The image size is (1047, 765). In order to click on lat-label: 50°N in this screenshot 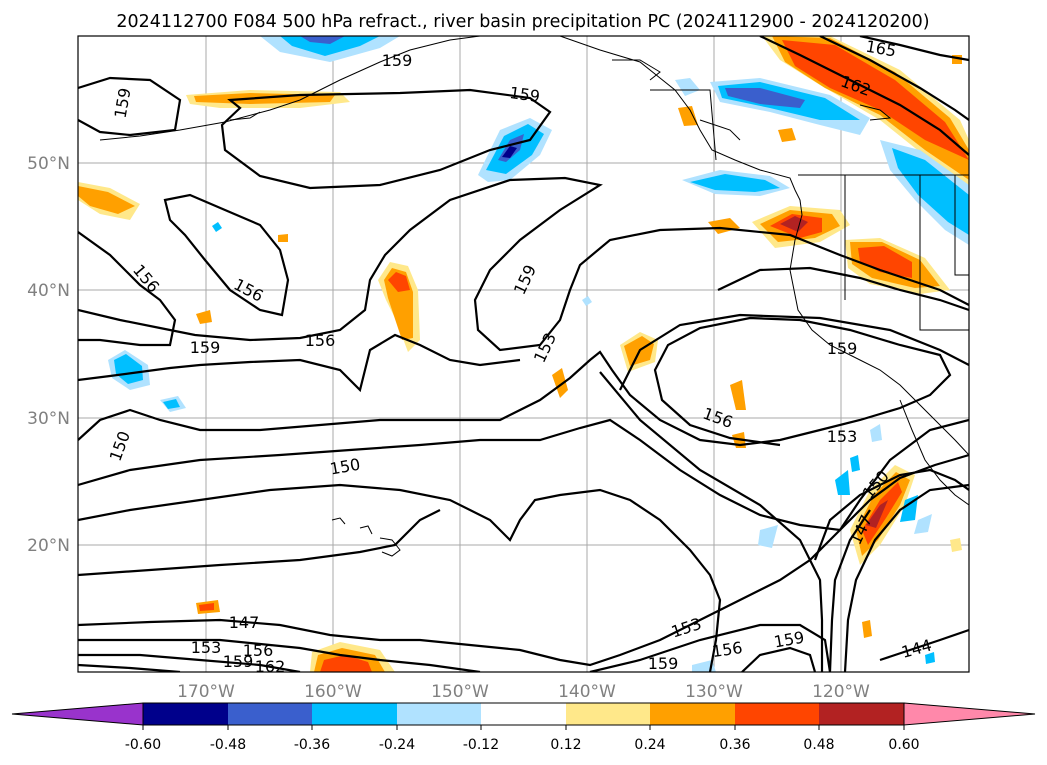, I will do `click(48, 164)`.